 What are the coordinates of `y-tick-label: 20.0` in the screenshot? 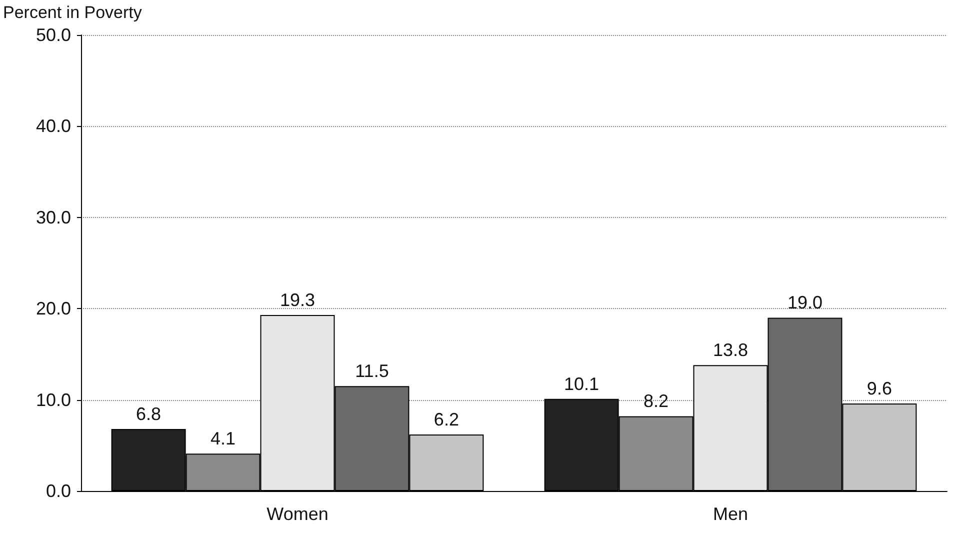 It's located at (53, 308).